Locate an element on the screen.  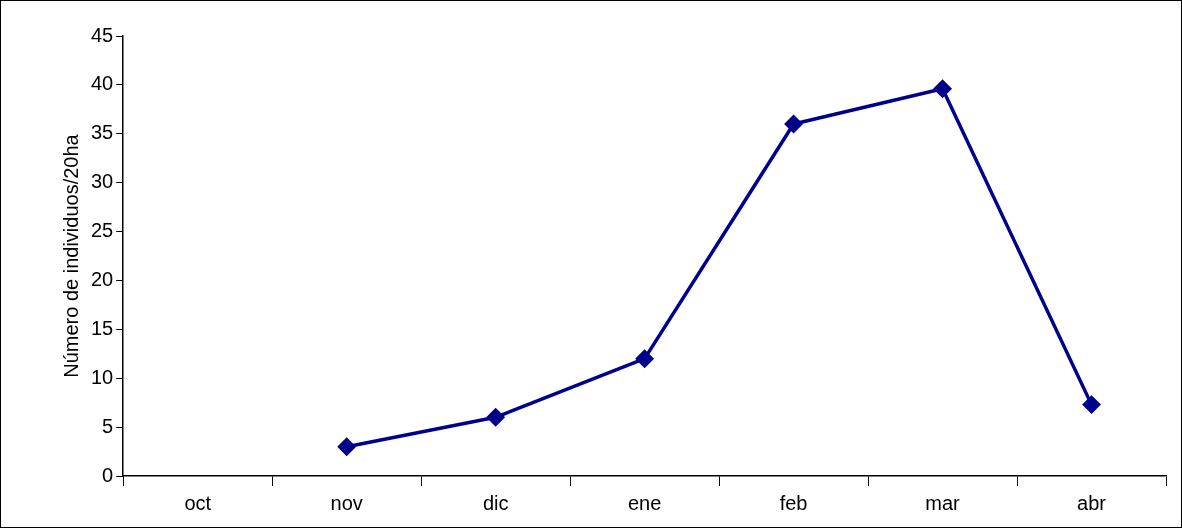
y-tick-label: 35 is located at coordinates (102, 132).